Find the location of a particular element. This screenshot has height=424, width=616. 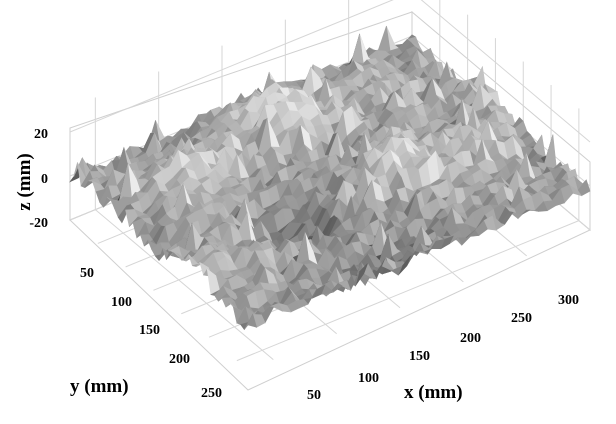

y-tick-label: 250 is located at coordinates (211, 393).